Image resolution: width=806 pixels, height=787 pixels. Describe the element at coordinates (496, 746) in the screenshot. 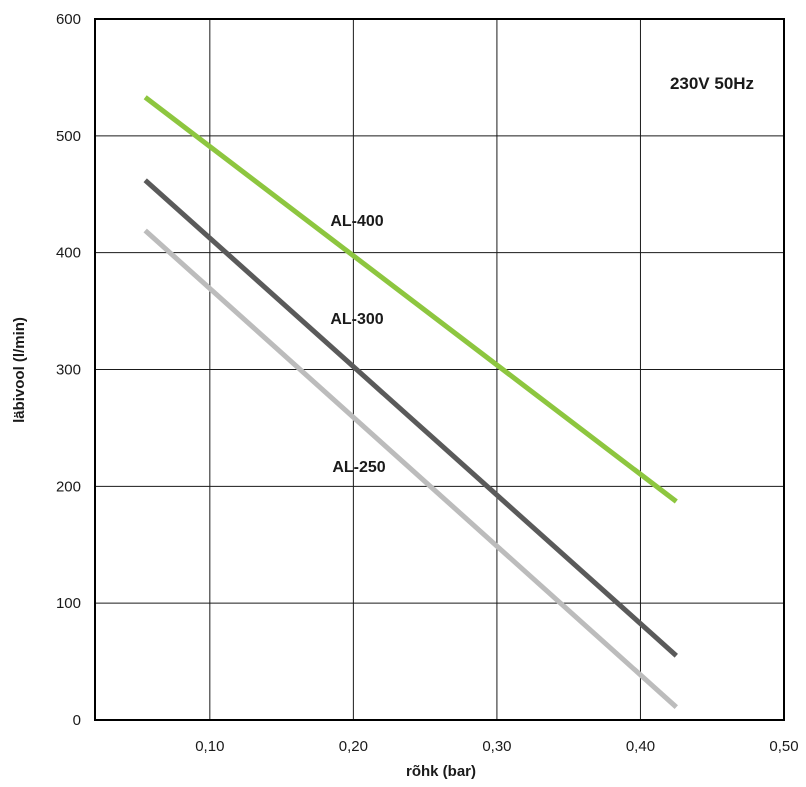

I see `x-tick-label: 0,30` at that location.